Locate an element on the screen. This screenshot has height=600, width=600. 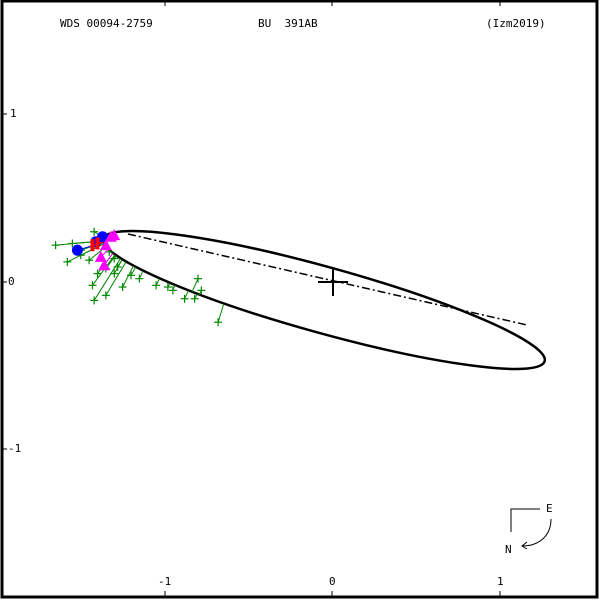
observation-markers is located at coordinates (138, 277).